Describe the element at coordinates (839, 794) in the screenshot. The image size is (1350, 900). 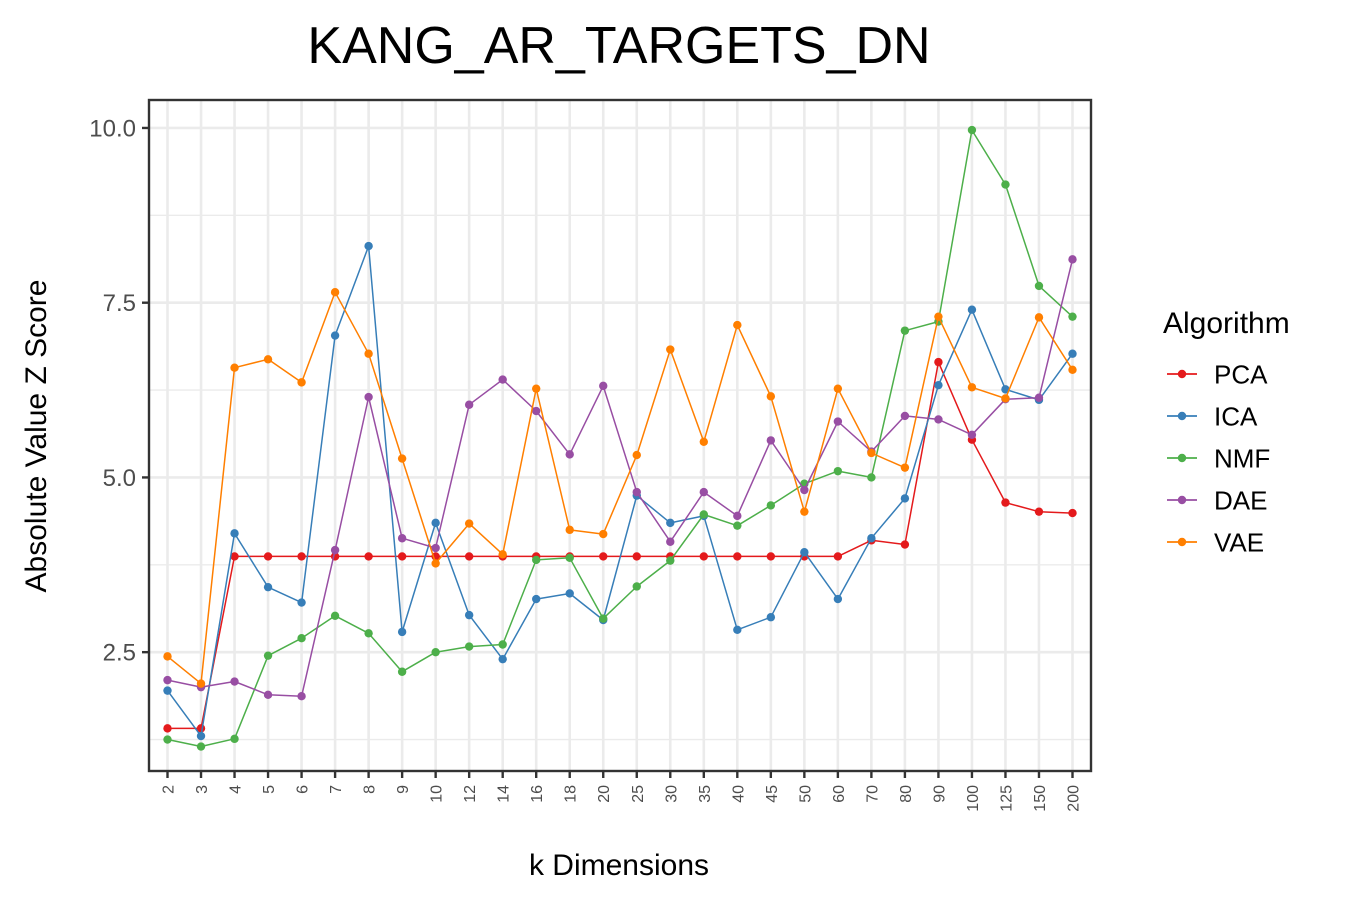
I see `x-tick-label: 60` at that location.